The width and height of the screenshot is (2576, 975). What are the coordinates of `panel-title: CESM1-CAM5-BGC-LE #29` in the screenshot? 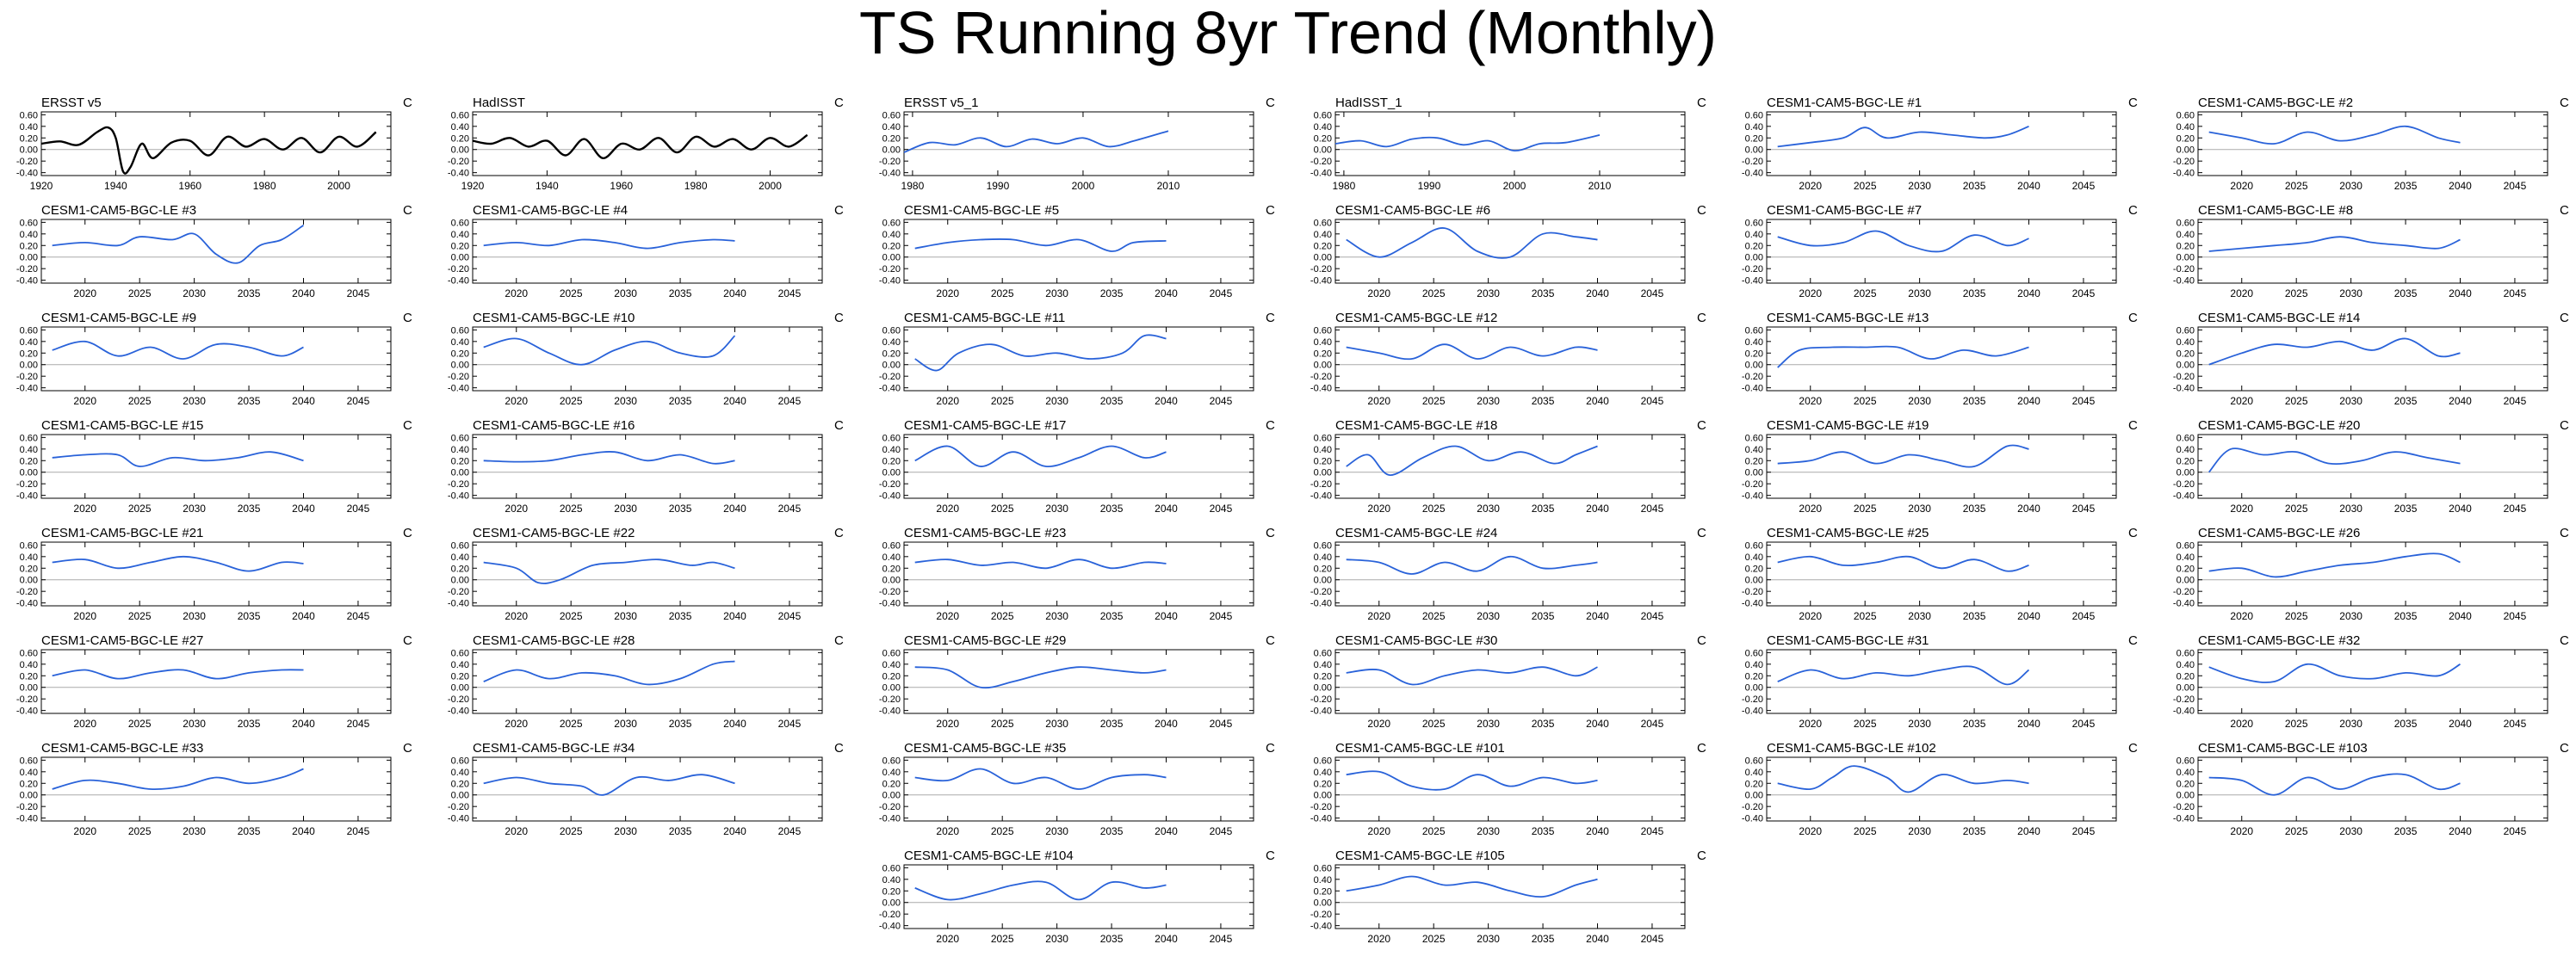 It's located at (985, 640).